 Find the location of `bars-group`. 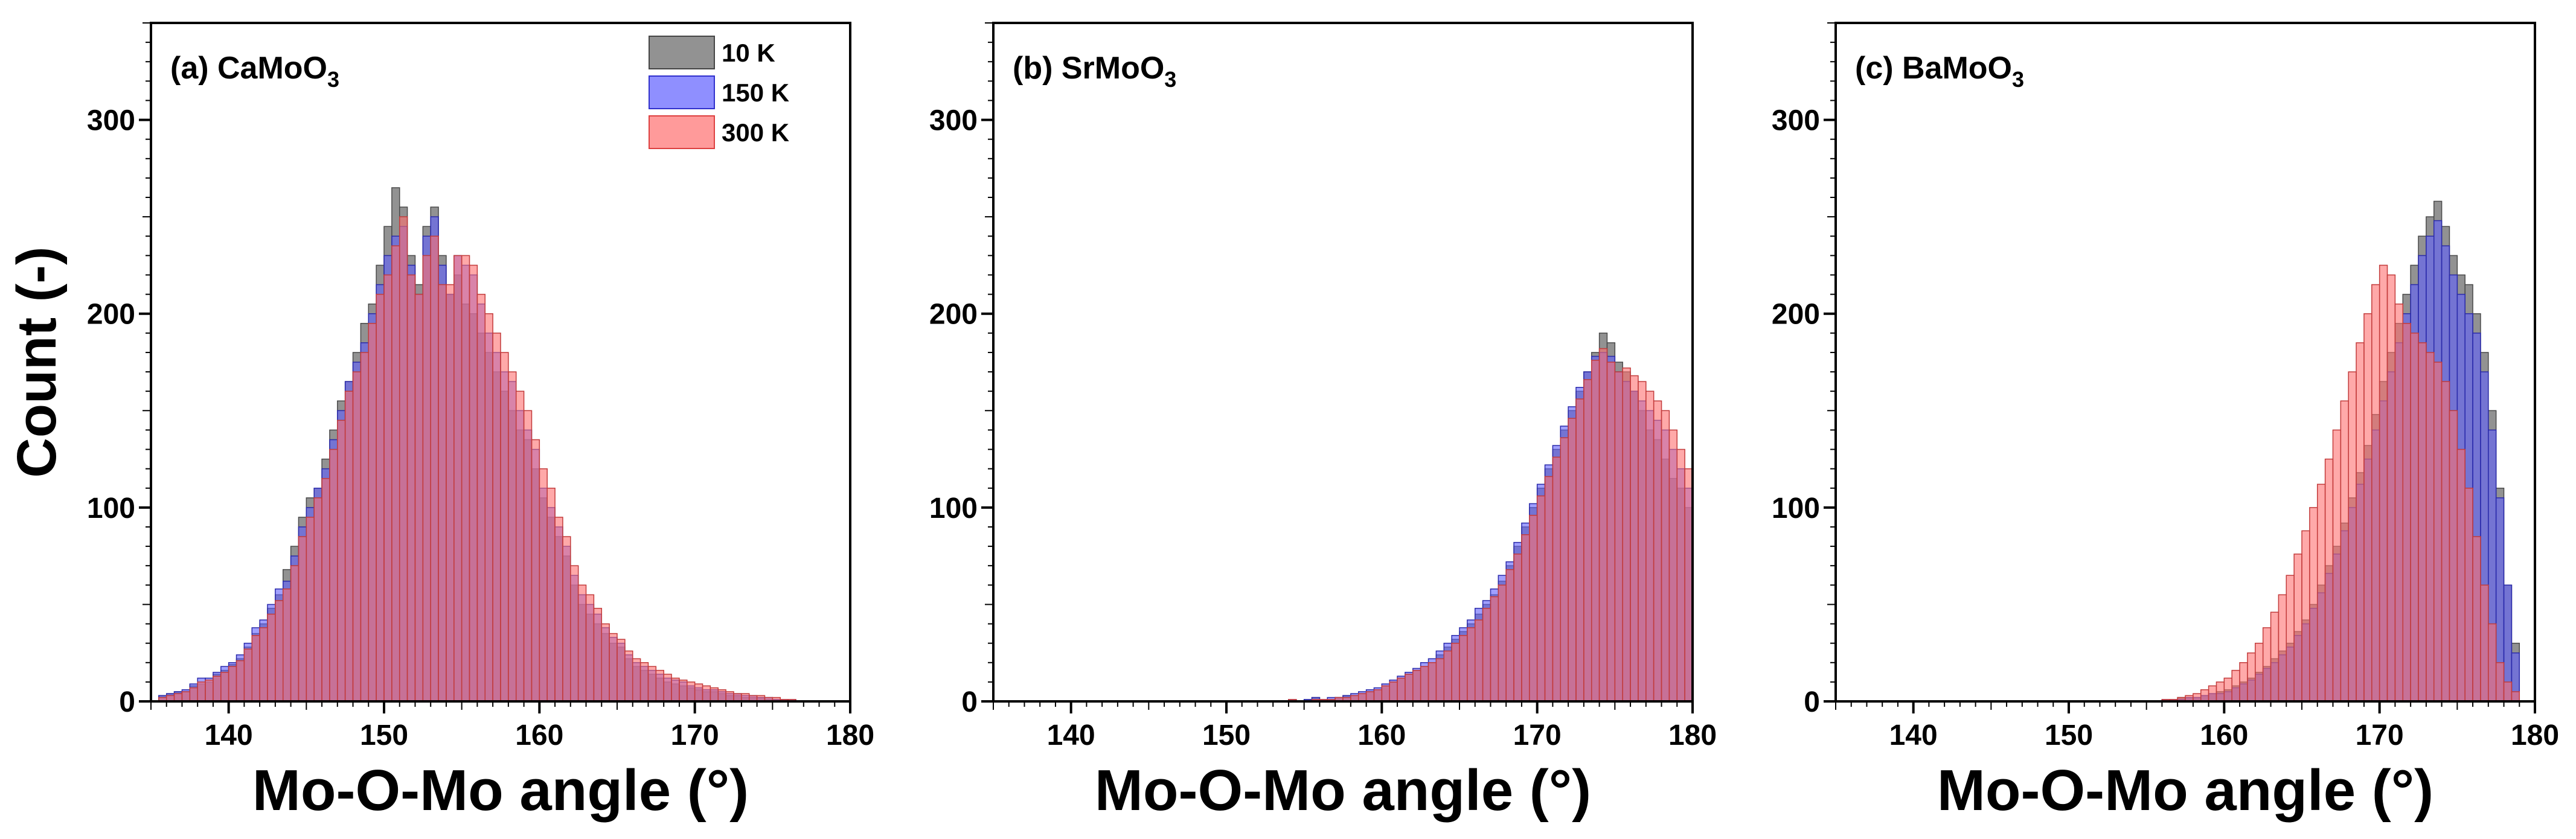

bars-group is located at coordinates (2340, 451).